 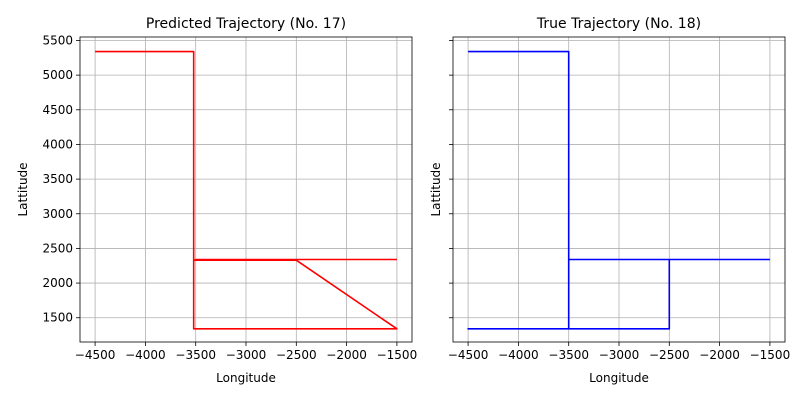 What do you see at coordinates (57, 248) in the screenshot?
I see `y-tick-label: 2500` at bounding box center [57, 248].